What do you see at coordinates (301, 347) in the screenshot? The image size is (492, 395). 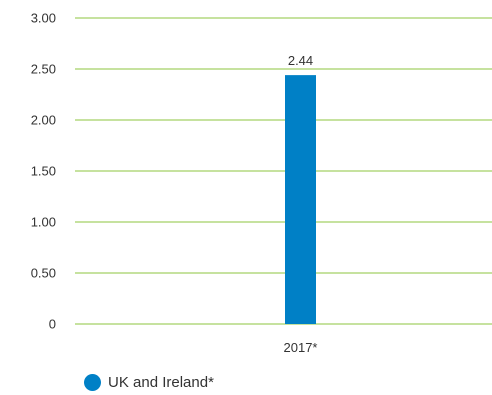 I see `x-tick-label: 2017*` at bounding box center [301, 347].